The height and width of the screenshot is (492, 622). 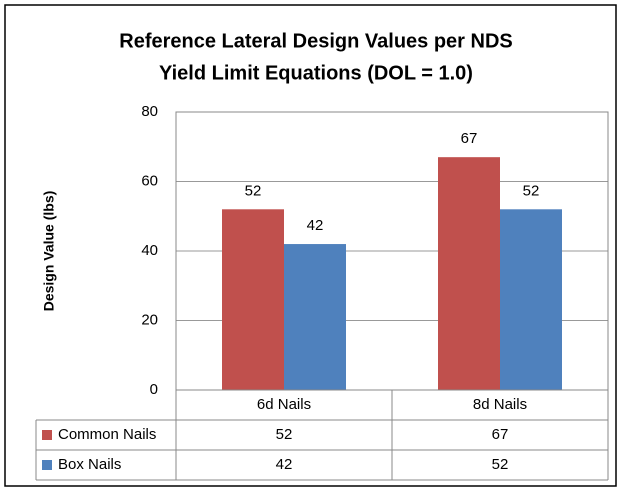 I want to click on x-tick-label: 8d Nails, so click(x=500, y=404).